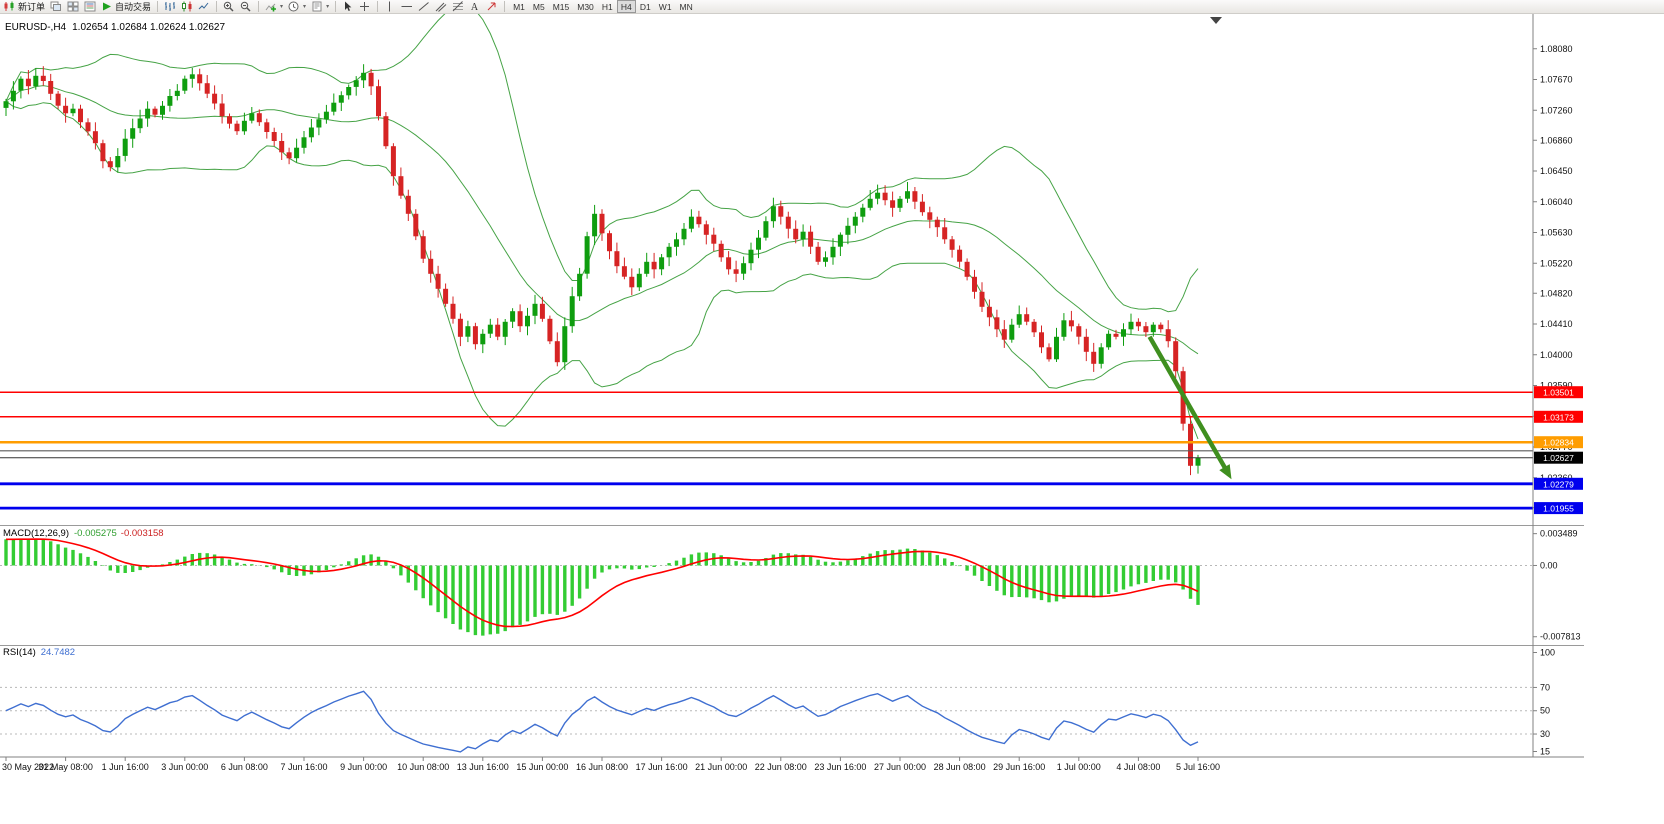 This screenshot has height=824, width=1664. Describe the element at coordinates (1189, 407) in the screenshot. I see `trend-arrow` at that location.